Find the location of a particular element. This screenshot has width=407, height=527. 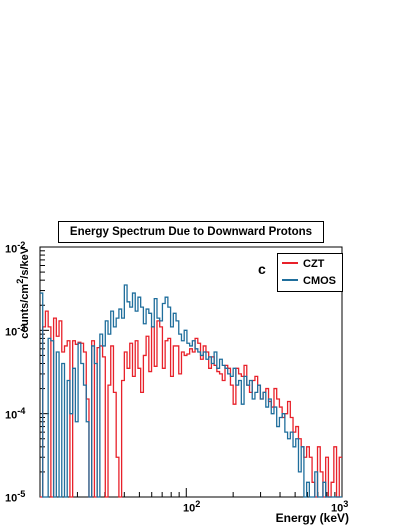

legend-swatch-cmos is located at coordinates (290, 280).